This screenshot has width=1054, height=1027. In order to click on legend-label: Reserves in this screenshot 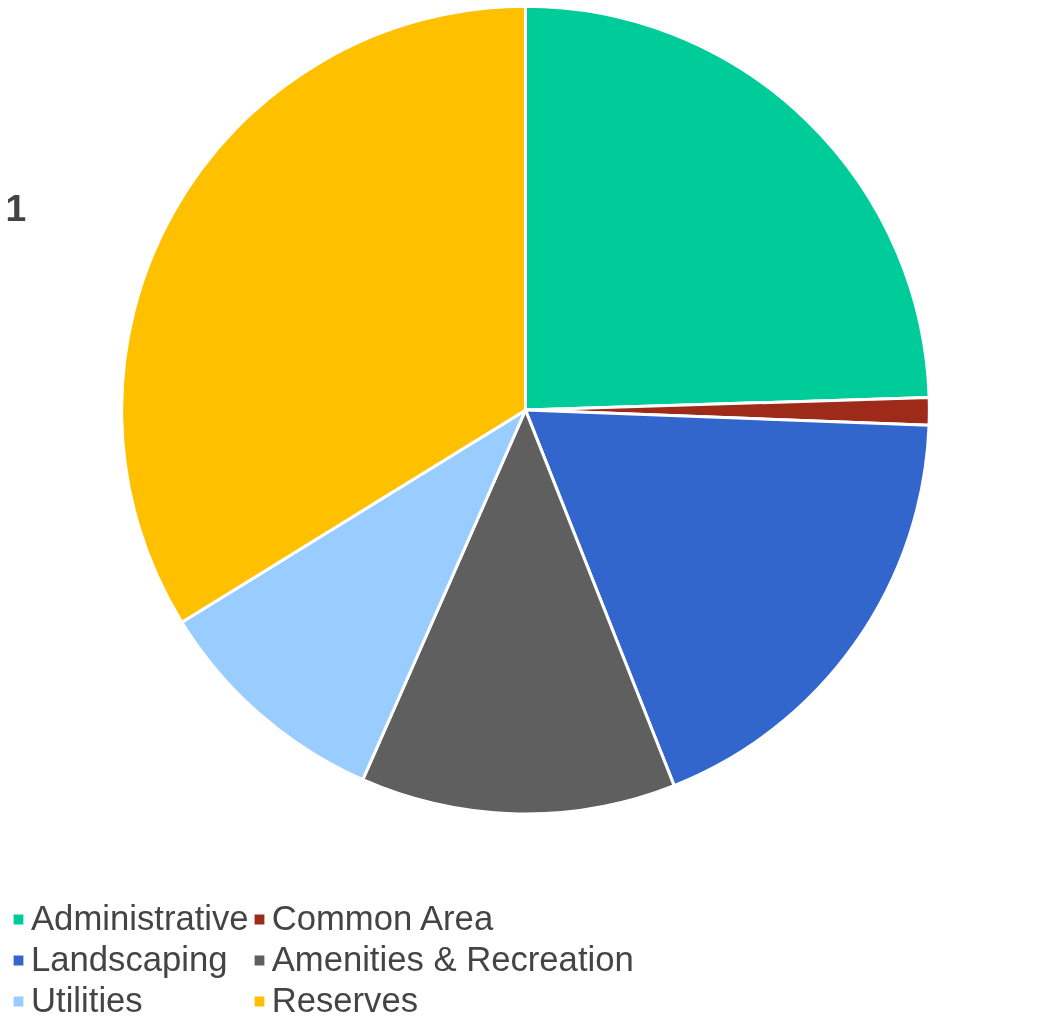, I will do `click(345, 1000)`.